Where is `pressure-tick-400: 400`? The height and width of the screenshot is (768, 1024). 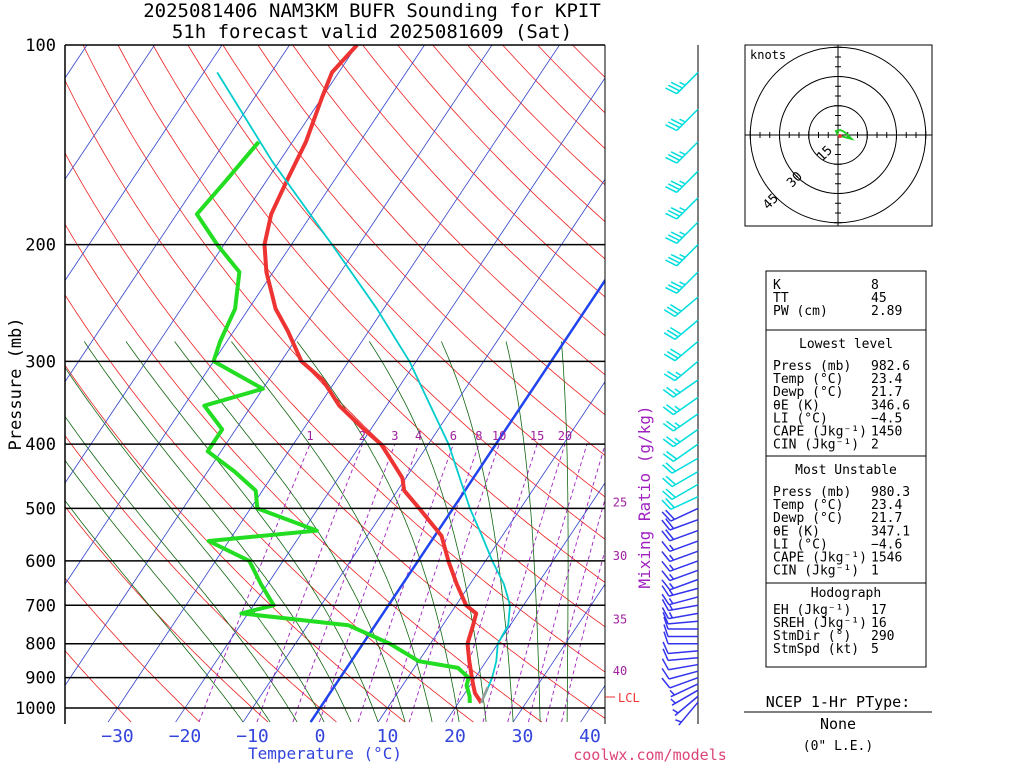 pressure-tick-400: 400 is located at coordinates (40, 445).